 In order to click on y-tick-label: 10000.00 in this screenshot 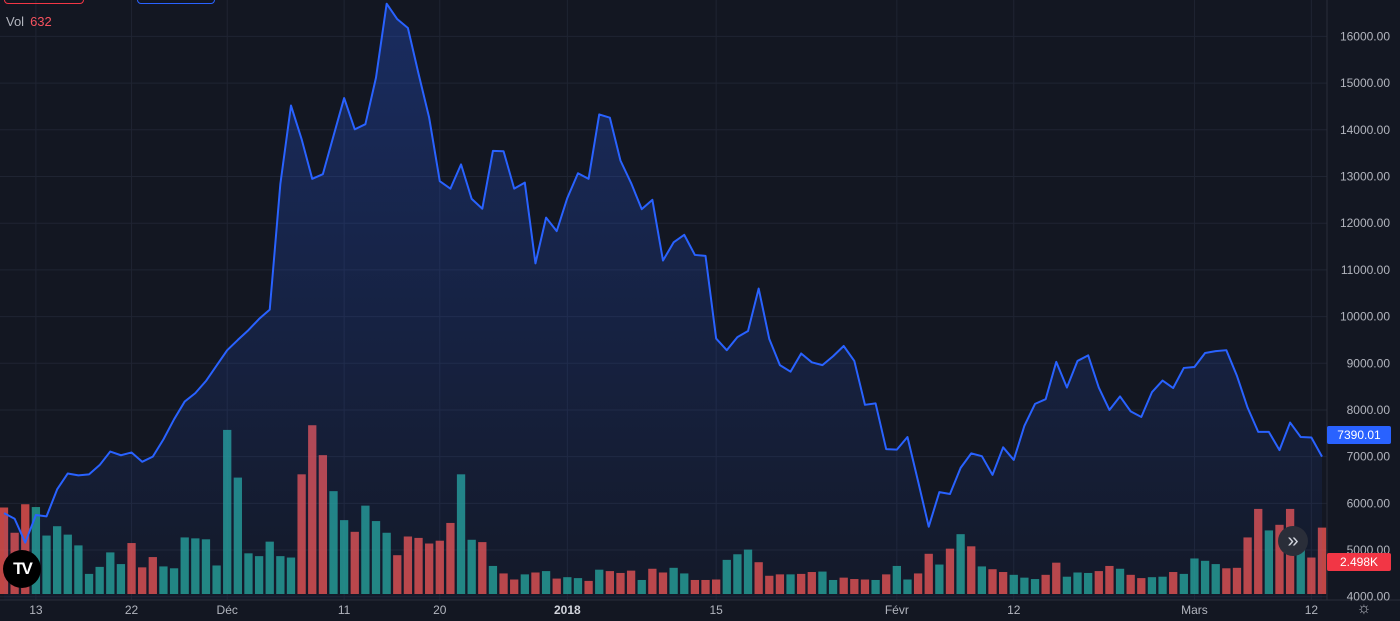, I will do `click(1365, 317)`.